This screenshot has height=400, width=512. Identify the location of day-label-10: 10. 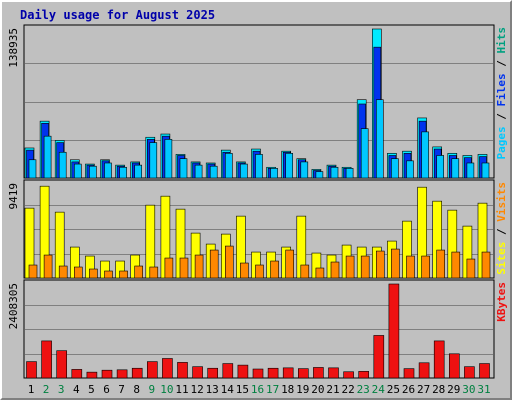
(166, 389).